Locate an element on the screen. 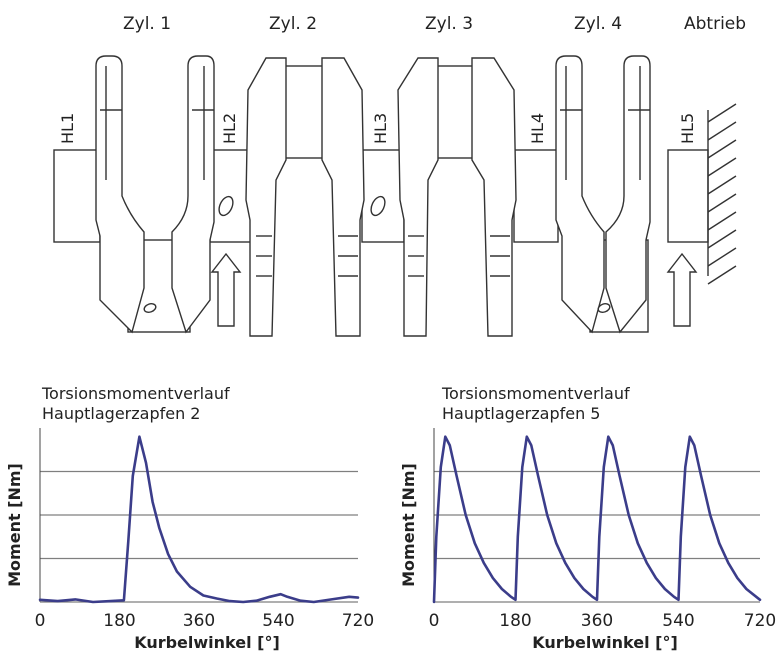 This screenshot has width=779, height=670. chart-2-title-block: Torsionsmomentverlauf Hauptlagerzapfen 5 is located at coordinates (536, 404).